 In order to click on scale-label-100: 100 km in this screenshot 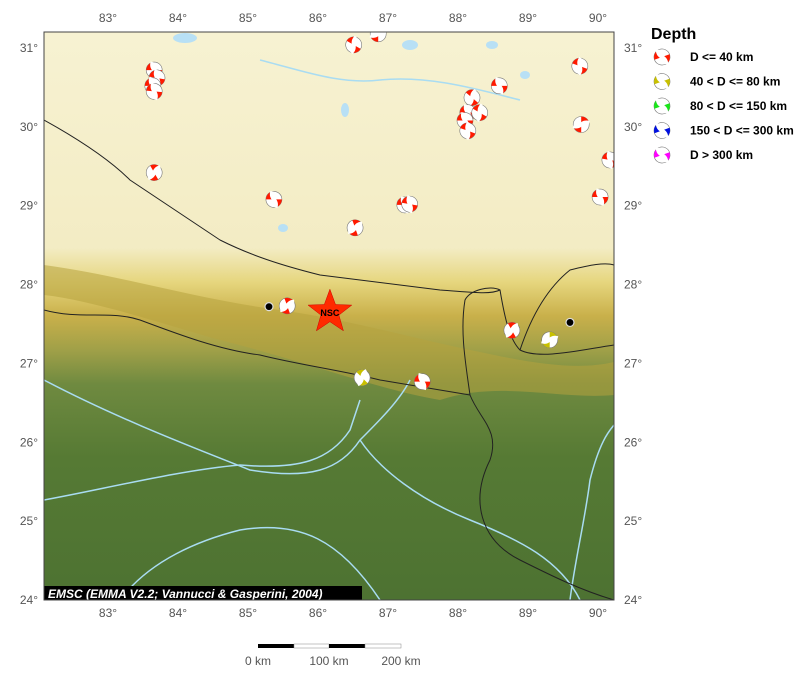, I will do `click(328, 661)`.